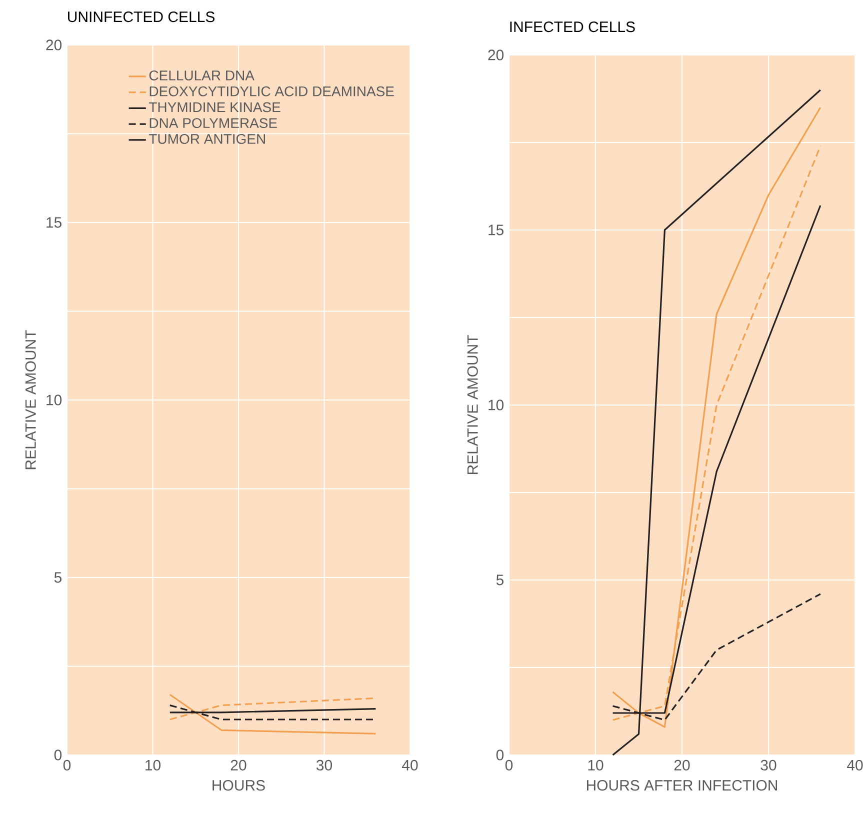 The height and width of the screenshot is (815, 863). I want to click on x-axis-title: HOURS AFTER INFECTION, so click(682, 785).